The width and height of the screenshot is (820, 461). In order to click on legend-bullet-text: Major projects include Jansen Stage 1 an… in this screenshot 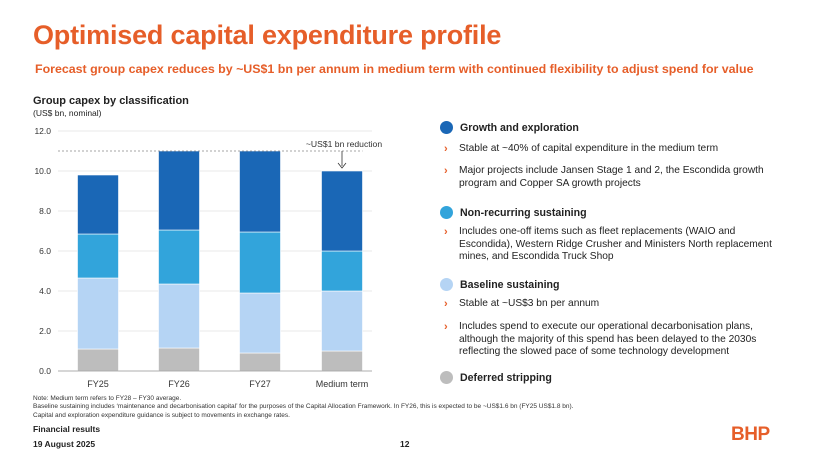, I will do `click(611, 170)`.